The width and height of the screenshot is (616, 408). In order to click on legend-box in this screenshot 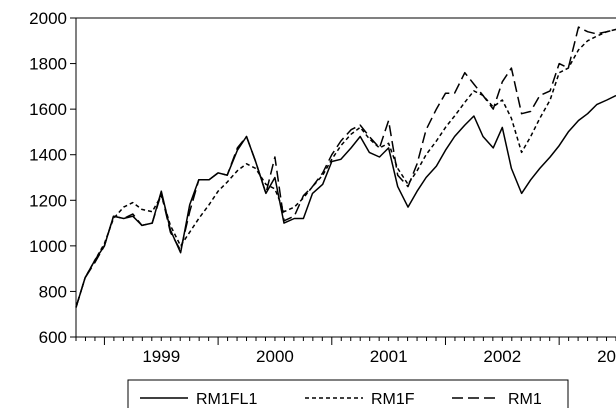, I will do `click(348, 393)`.